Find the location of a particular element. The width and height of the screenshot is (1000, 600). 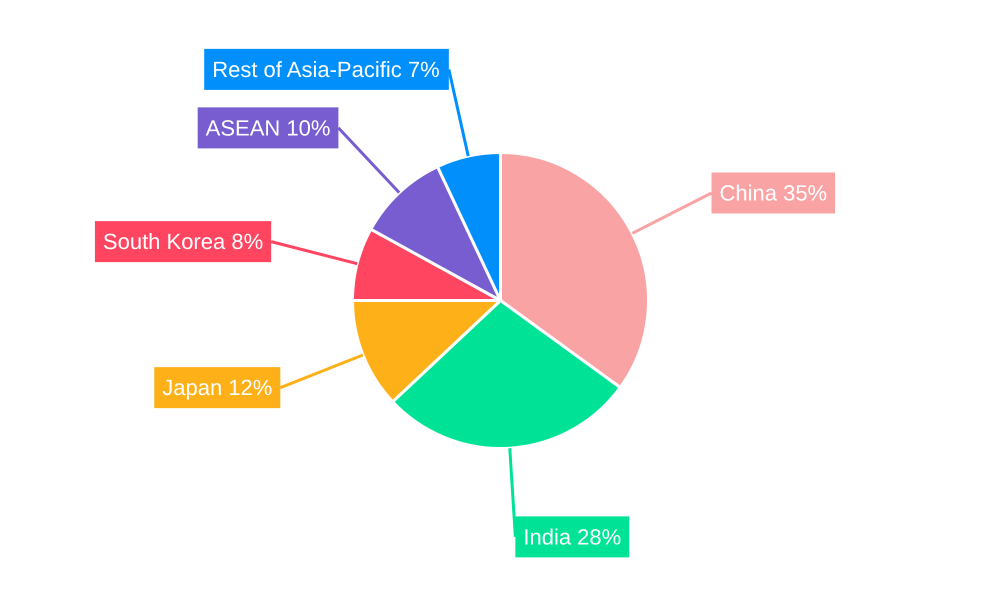

slice-label: Japan 12% is located at coordinates (217, 387).